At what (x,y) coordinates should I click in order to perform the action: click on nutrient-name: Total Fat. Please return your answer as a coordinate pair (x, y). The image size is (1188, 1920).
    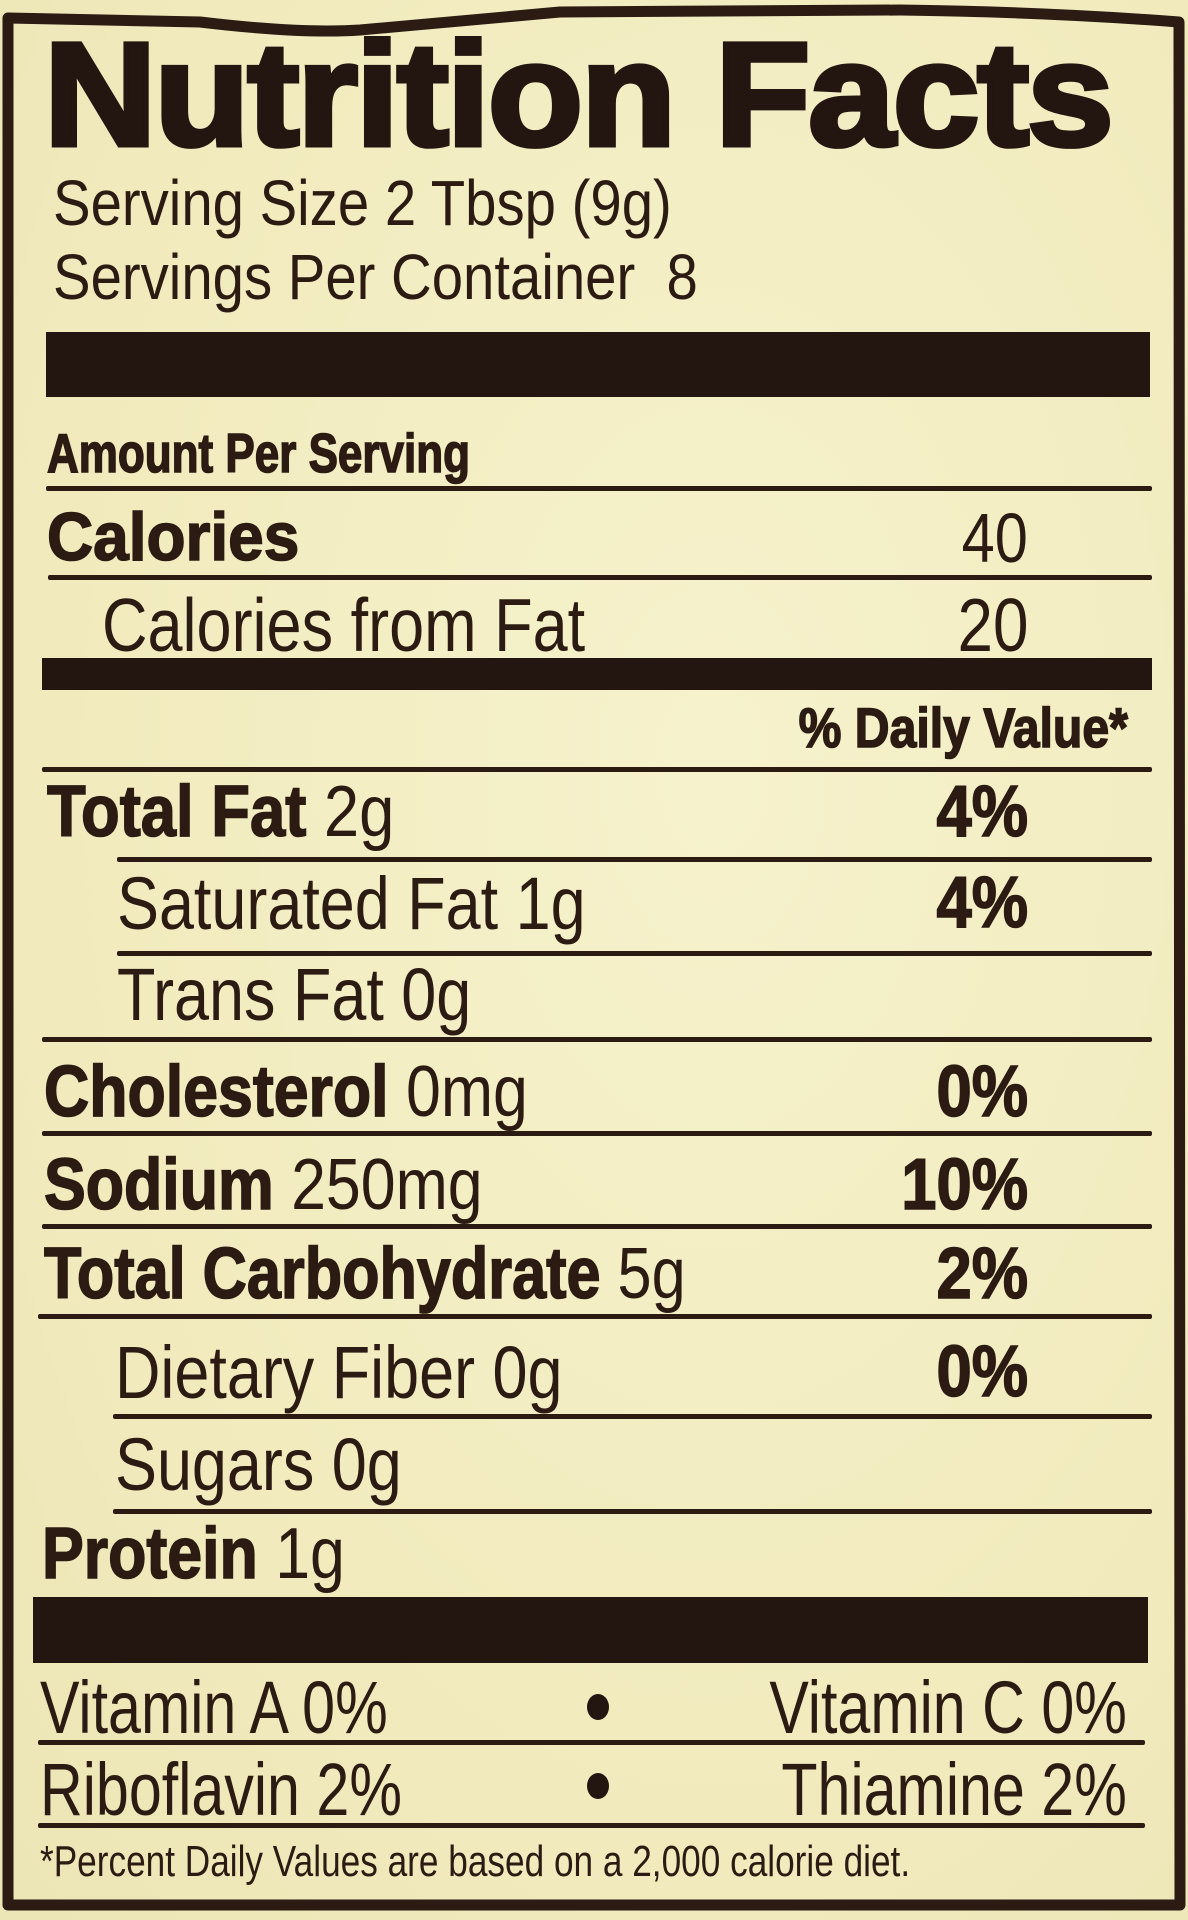
    Looking at the image, I should click on (176, 812).